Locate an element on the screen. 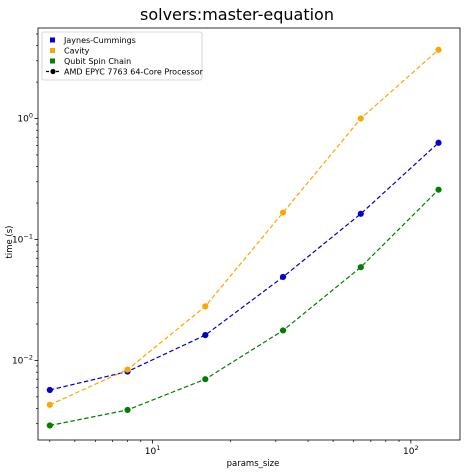  y-tick-label: 10⁻² is located at coordinates (22, 359).